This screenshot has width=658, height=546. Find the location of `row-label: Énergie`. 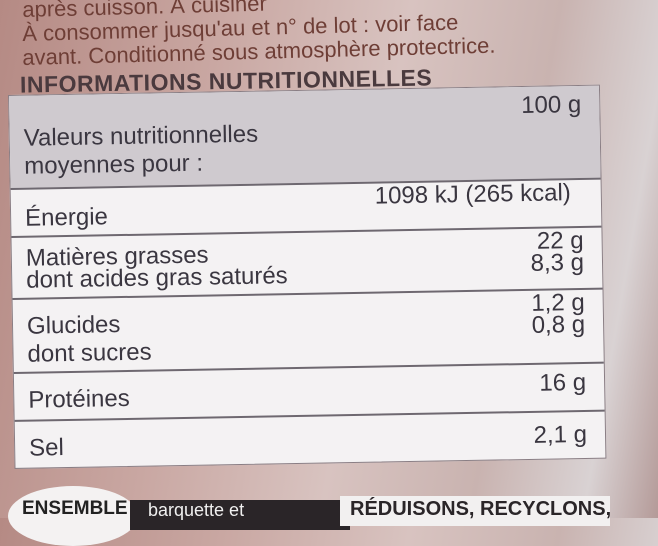

row-label: Énergie is located at coordinates (66, 217).